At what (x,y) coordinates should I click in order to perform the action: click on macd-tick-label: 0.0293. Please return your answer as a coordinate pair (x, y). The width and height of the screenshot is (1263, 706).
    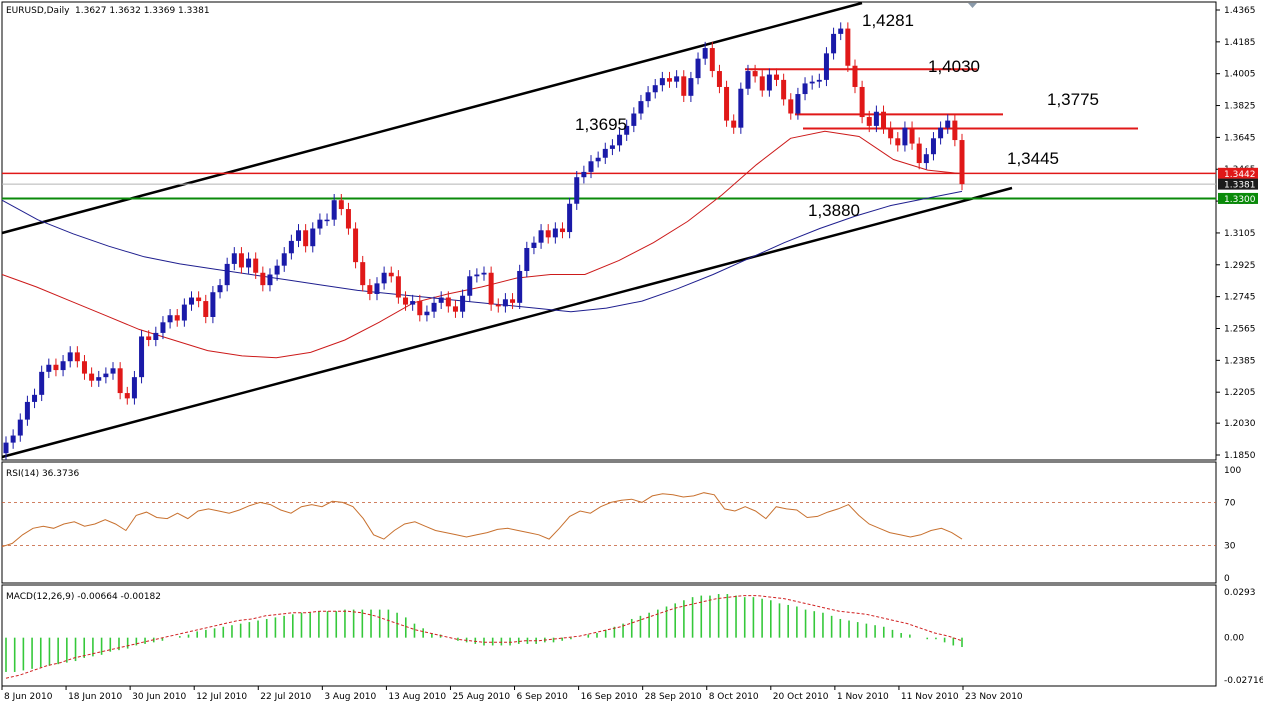
    Looking at the image, I should click on (1240, 593).